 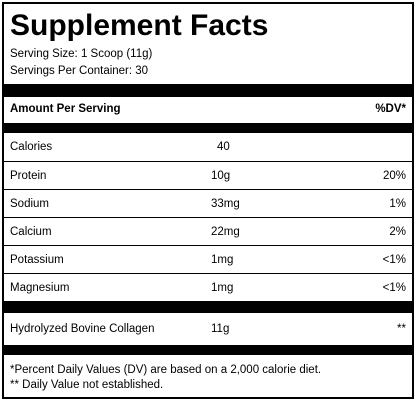 I want to click on nutrient-row: Magnesium 1mg <1%, so click(x=208, y=287).